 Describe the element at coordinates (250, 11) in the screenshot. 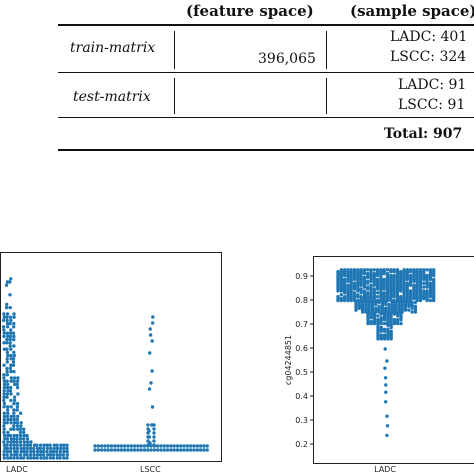

I see `header-feature-space: (feature space)` at that location.